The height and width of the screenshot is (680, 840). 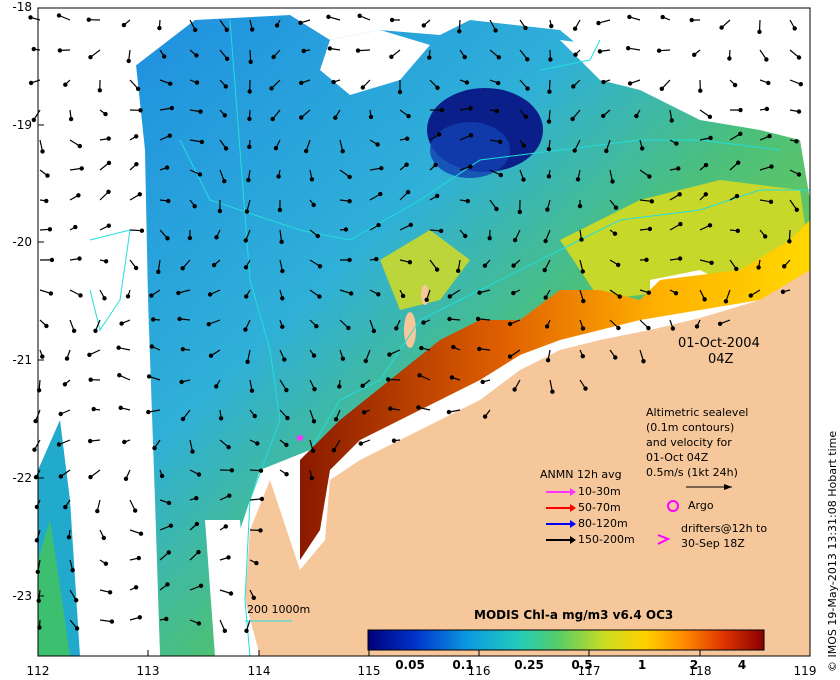 I want to click on altimetry-scale: 0.5m/s (1kt 24h), so click(x=692, y=472).